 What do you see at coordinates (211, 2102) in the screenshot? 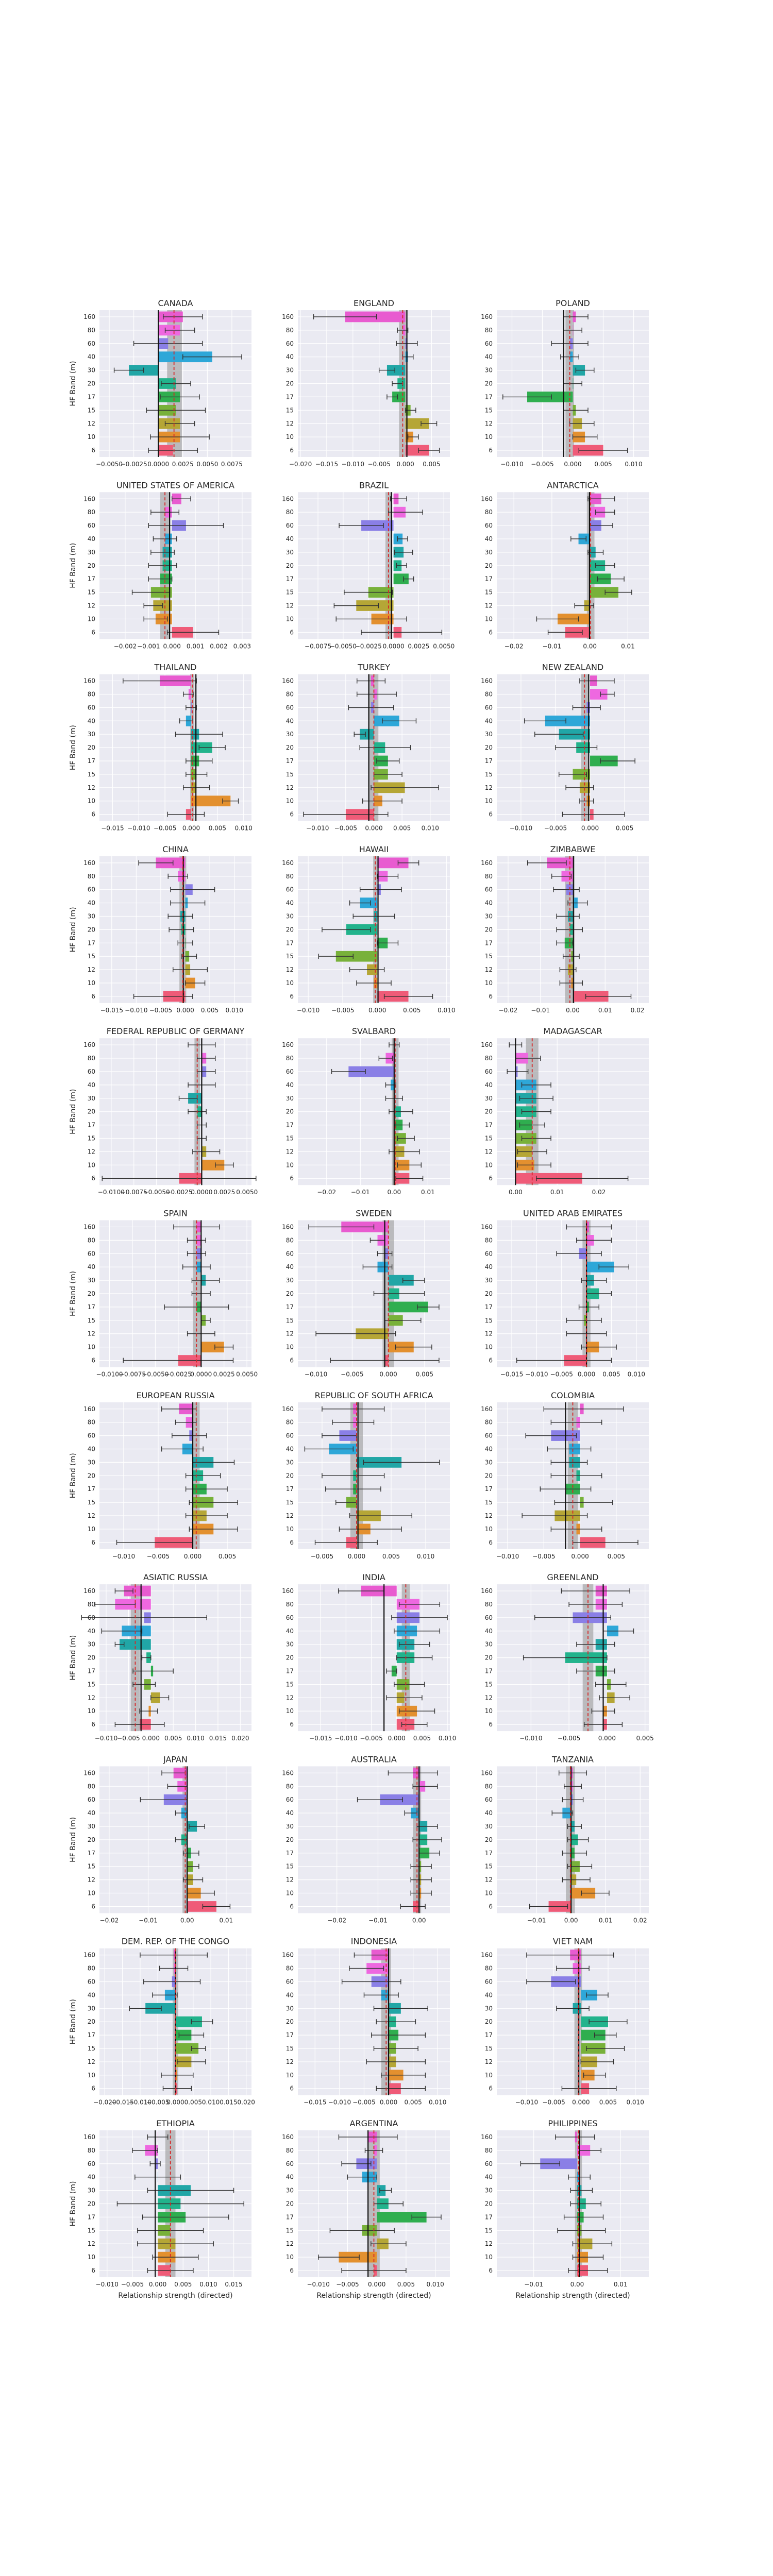
I see `x-tick-label: 0.010` at bounding box center [211, 2102].